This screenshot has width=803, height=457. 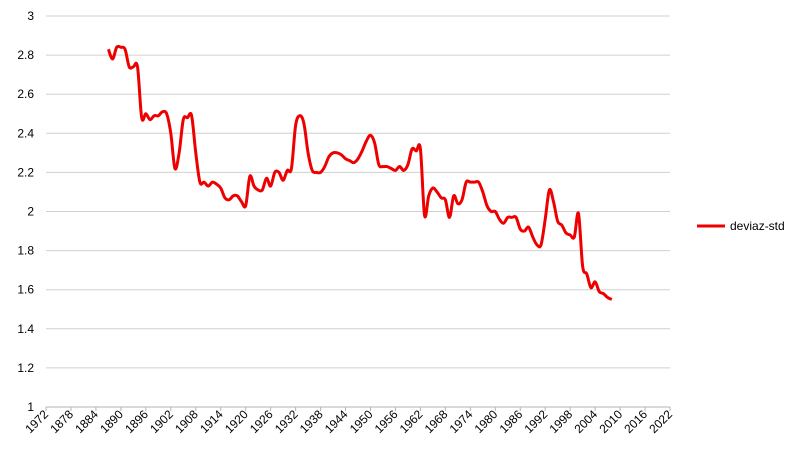 What do you see at coordinates (30, 407) in the screenshot?
I see `y-tick-label: 1` at bounding box center [30, 407].